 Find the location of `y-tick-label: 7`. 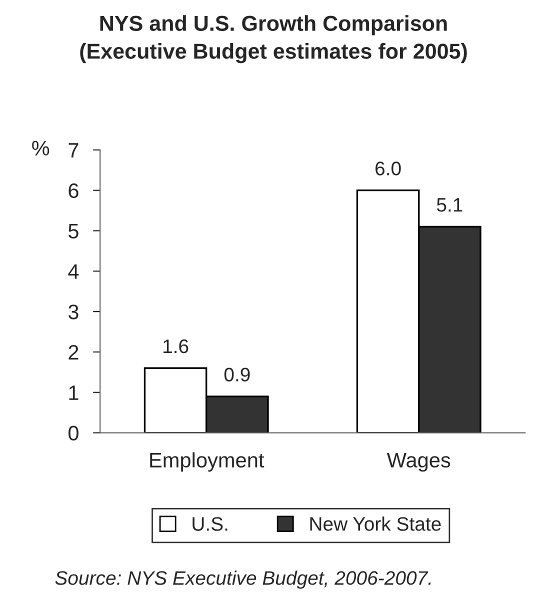

y-tick-label: 7 is located at coordinates (73, 150).